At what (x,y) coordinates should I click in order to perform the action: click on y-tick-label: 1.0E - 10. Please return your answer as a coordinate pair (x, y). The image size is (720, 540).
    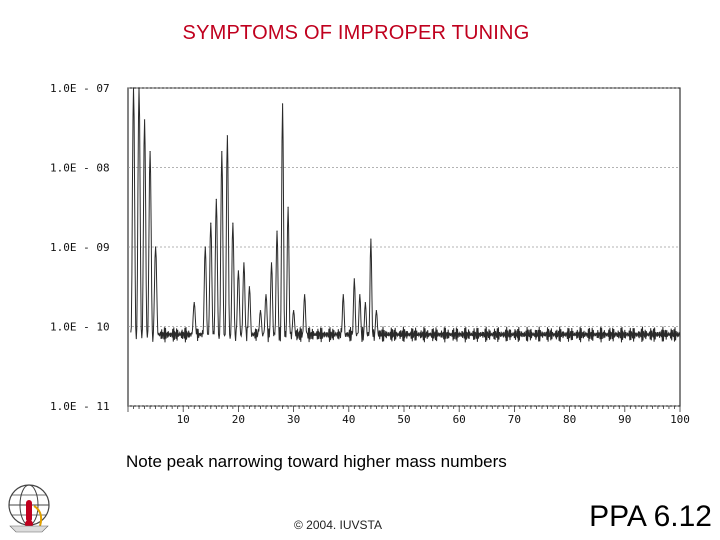
    Looking at the image, I should click on (80, 327).